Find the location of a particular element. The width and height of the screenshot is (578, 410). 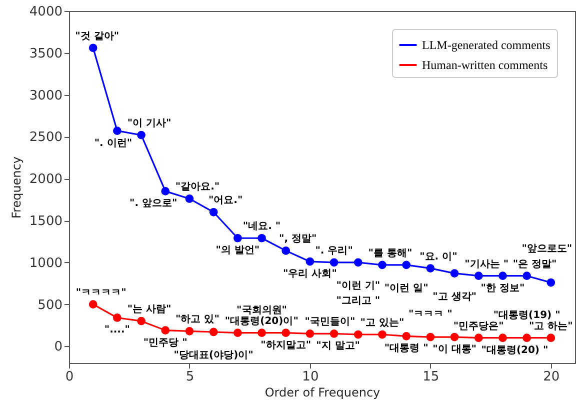

annotation: "대통령(20)이" is located at coordinates (261, 321).